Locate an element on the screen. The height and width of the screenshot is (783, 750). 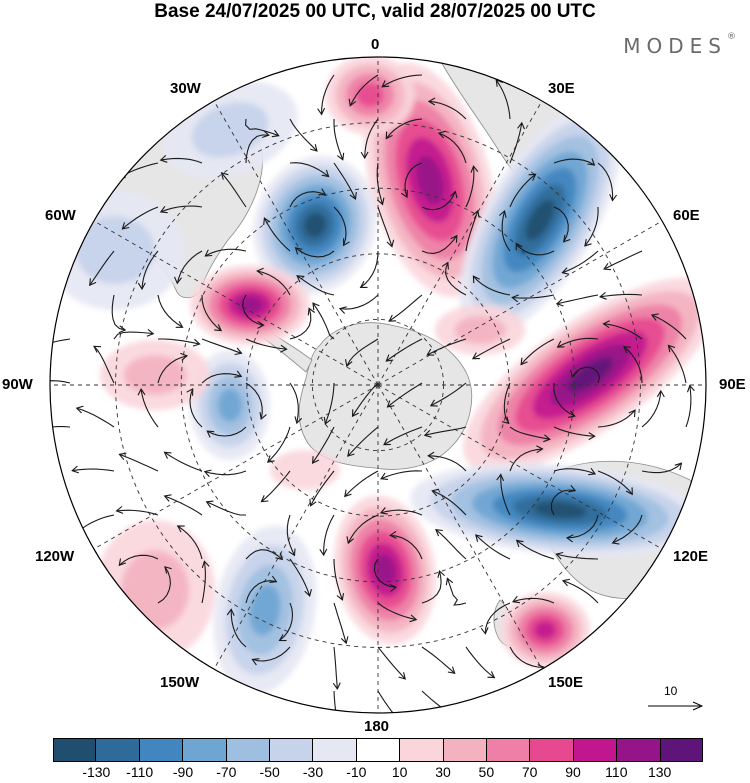
lon-label-60w: 60W is located at coordinates (60, 215).